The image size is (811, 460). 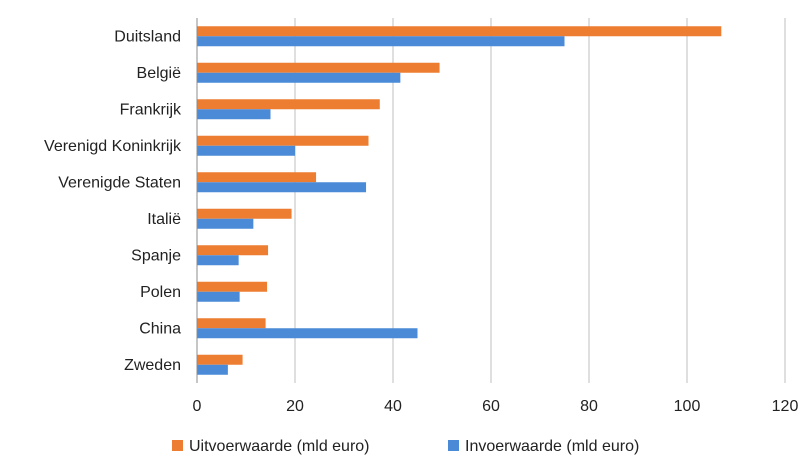 What do you see at coordinates (160, 328) in the screenshot?
I see `category-label: China` at bounding box center [160, 328].